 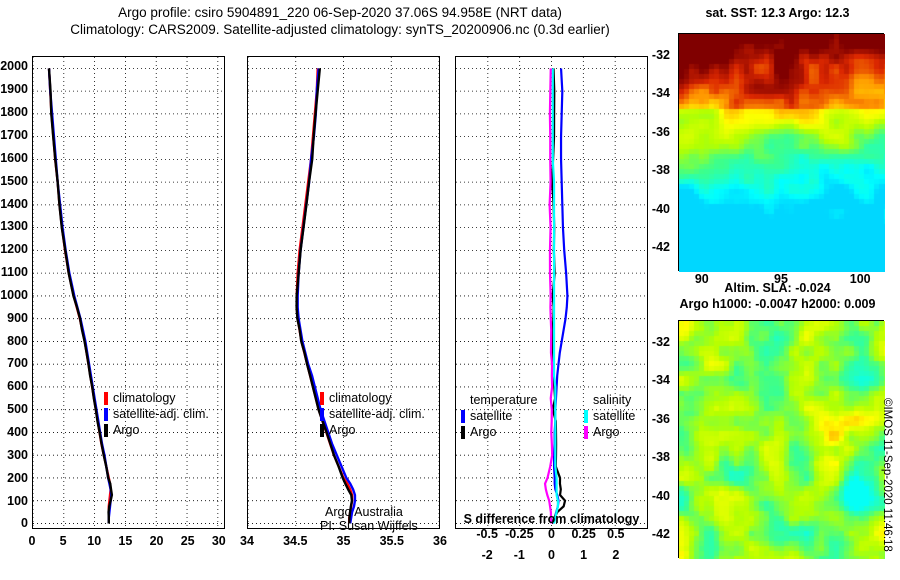 I want to click on sla-map-title-line2: Argo h1000: -0.0047 h2000: 0.009, so click(x=777, y=304).